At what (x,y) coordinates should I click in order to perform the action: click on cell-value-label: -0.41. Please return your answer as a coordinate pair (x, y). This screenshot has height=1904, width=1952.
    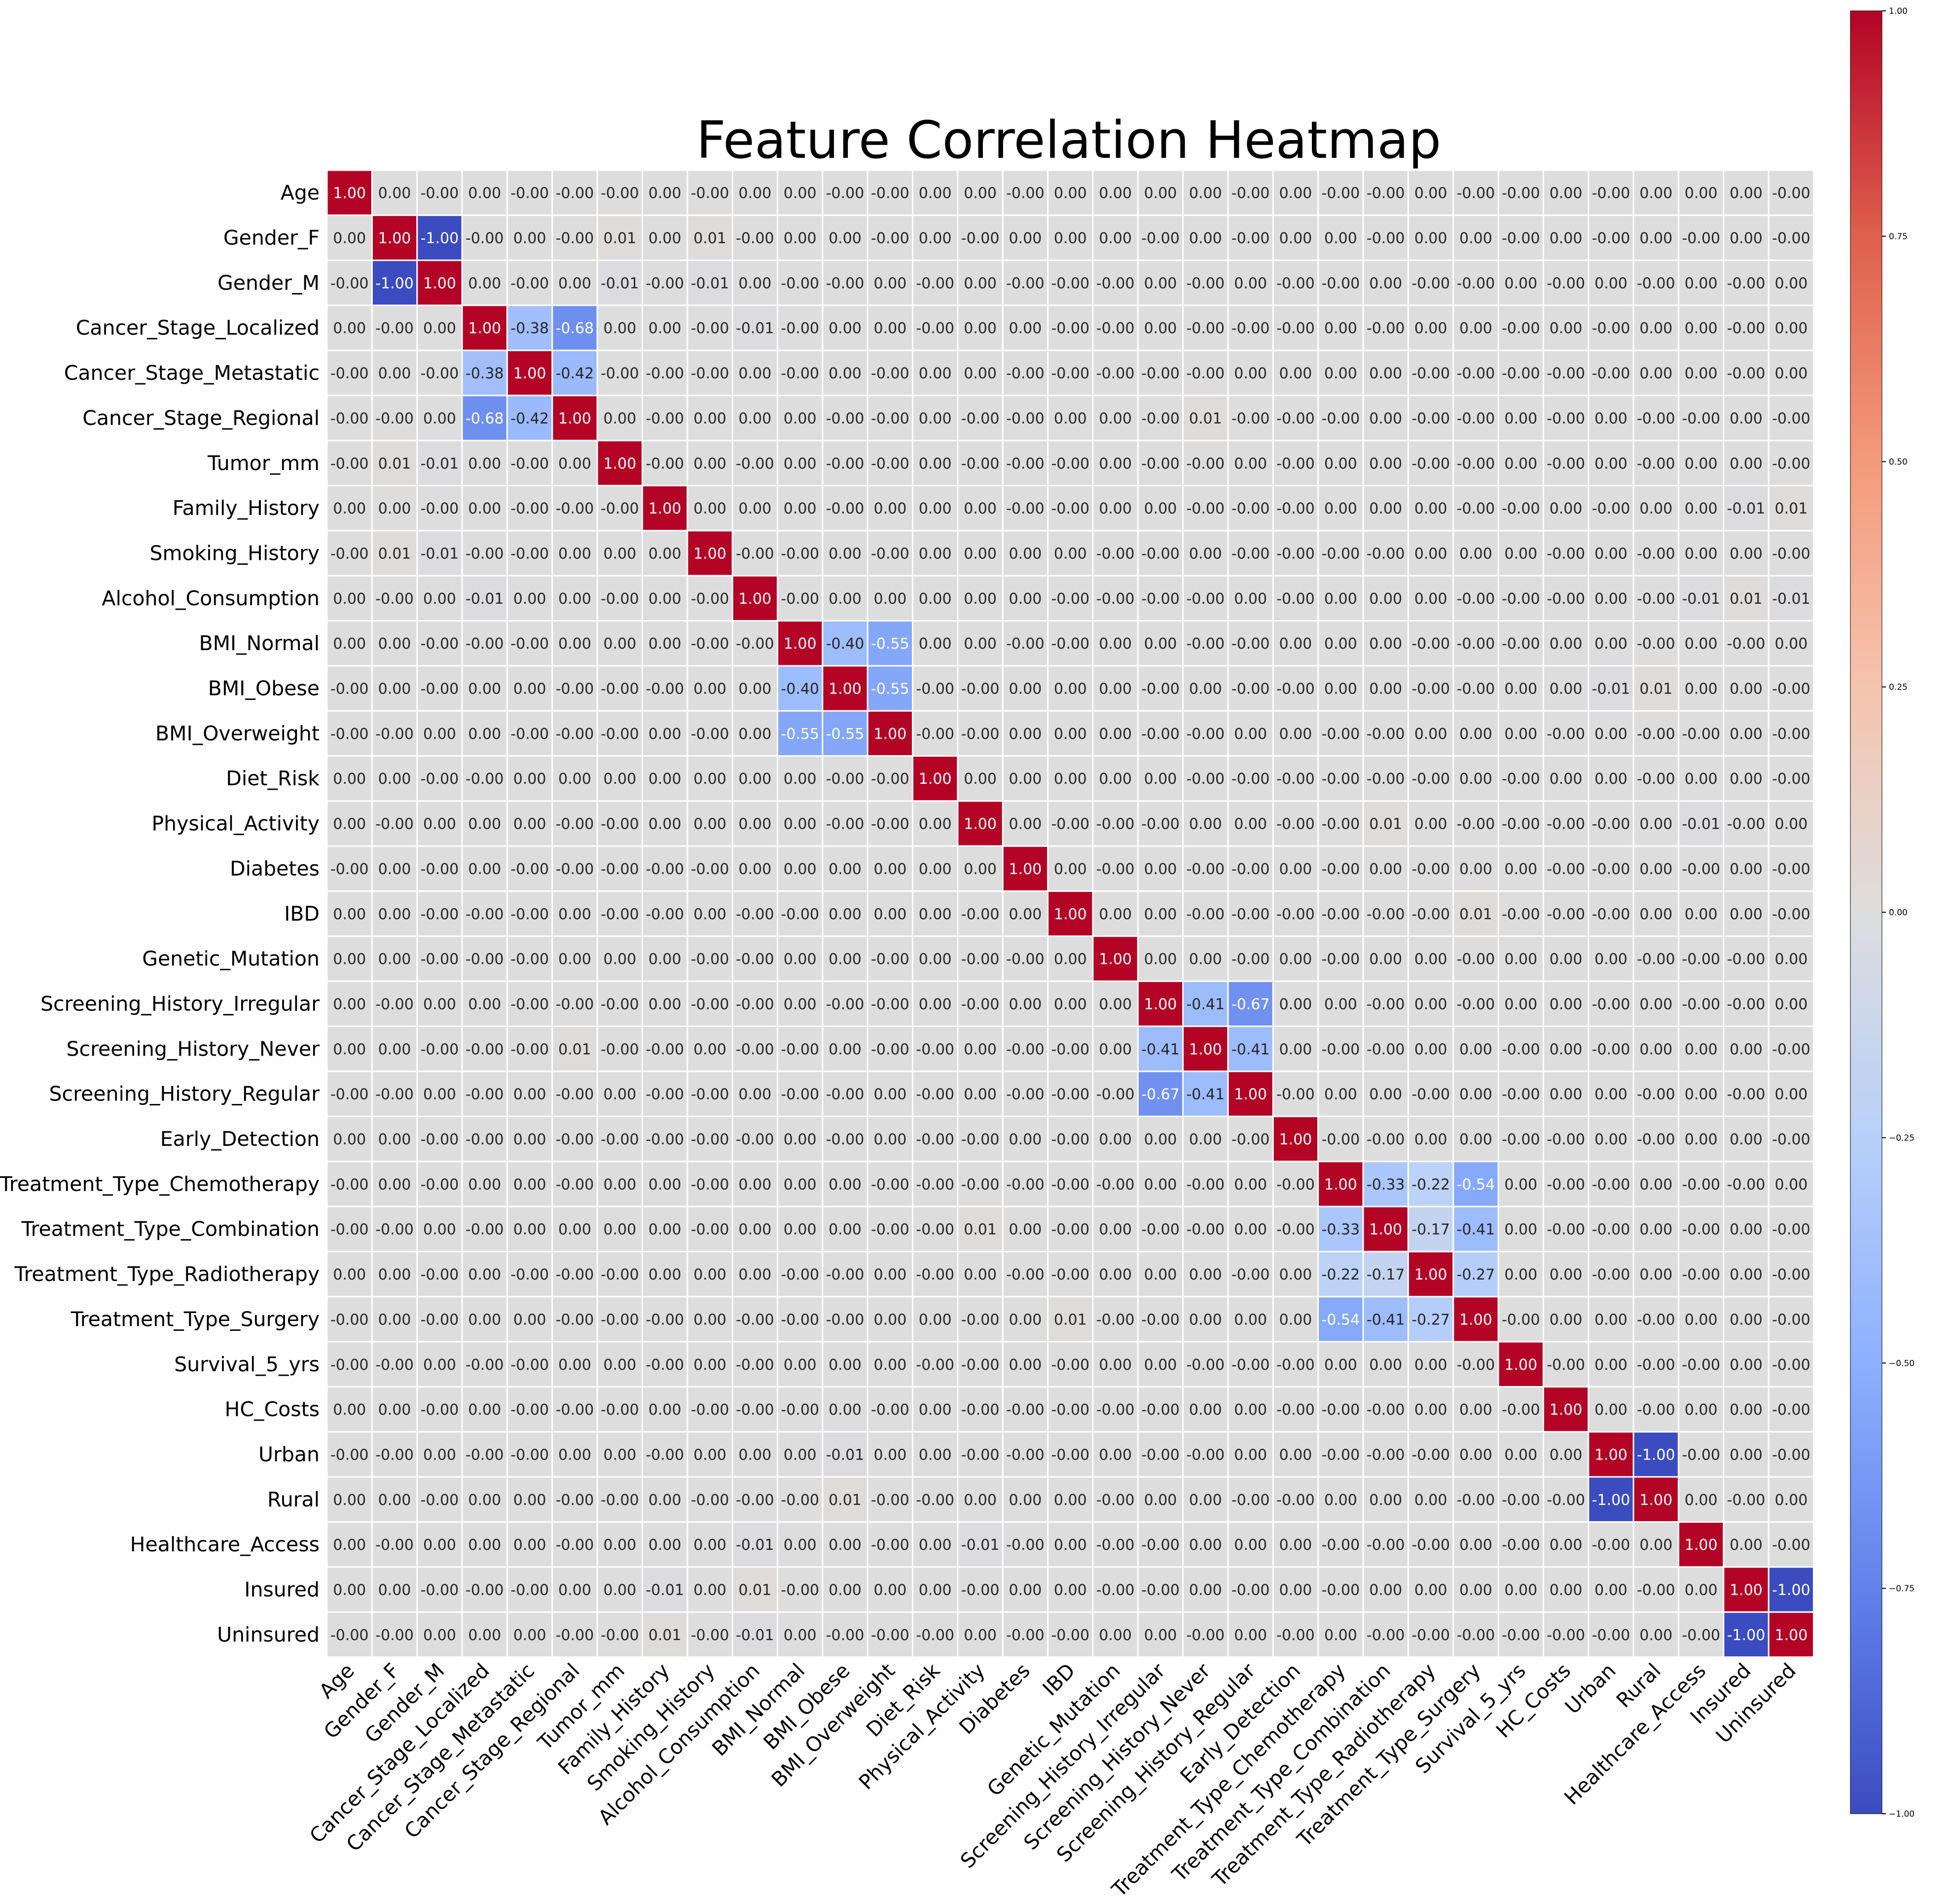
    Looking at the image, I should click on (1206, 1004).